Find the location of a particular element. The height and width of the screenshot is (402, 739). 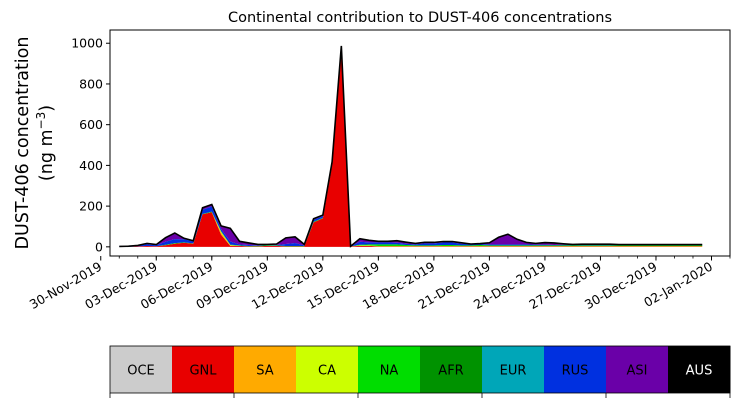

legend-frame is located at coordinates (420, 369).